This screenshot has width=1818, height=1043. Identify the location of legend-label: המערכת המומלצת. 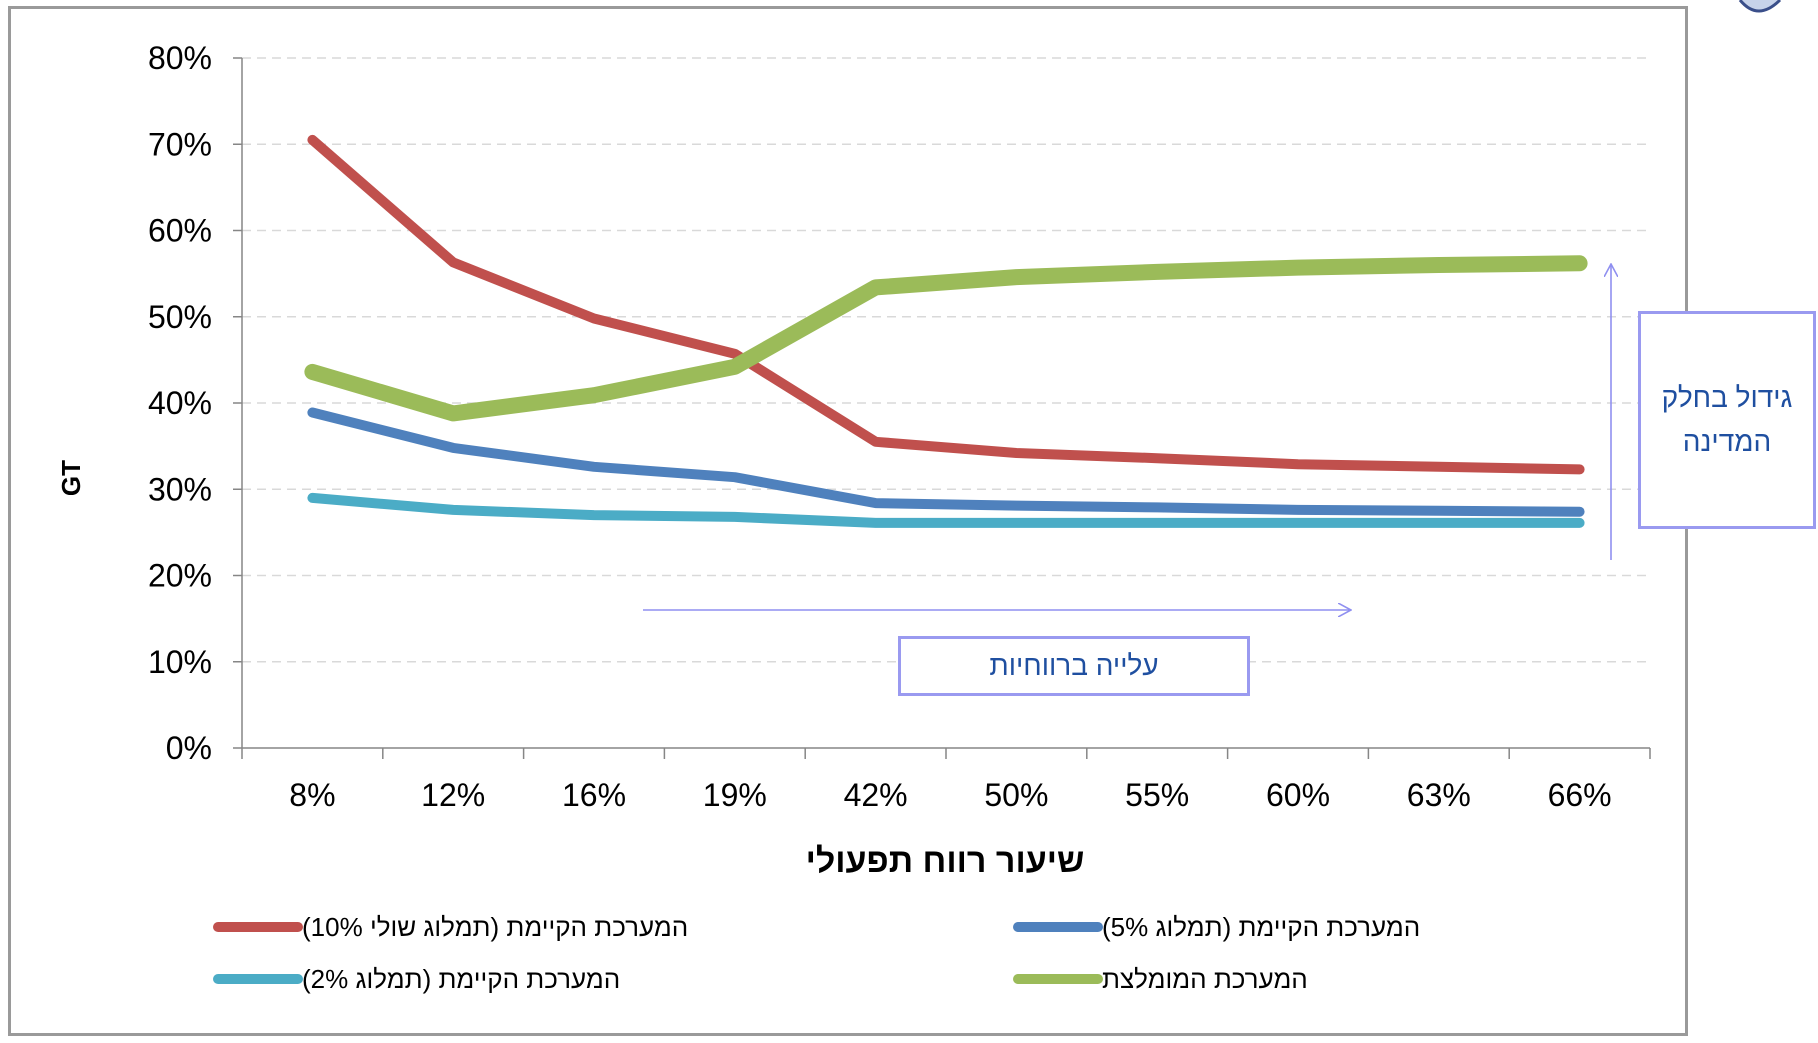
(1205, 979).